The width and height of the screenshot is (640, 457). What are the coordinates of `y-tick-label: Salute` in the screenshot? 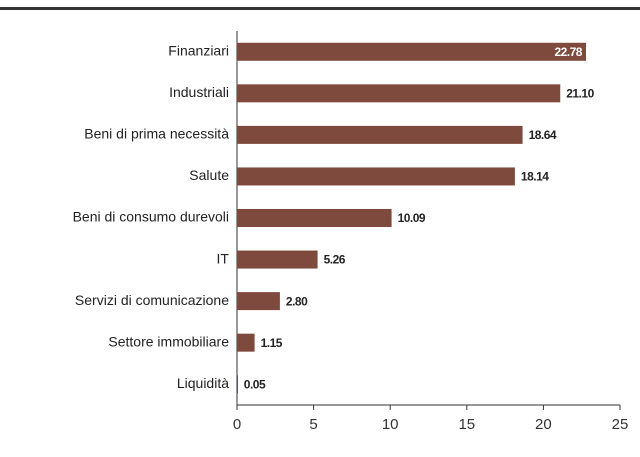 It's located at (209, 175).